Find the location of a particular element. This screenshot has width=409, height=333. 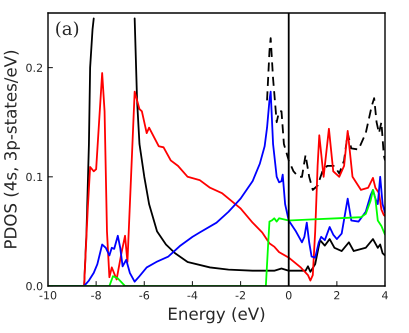

x-tick-label: 4 is located at coordinates (385, 295).